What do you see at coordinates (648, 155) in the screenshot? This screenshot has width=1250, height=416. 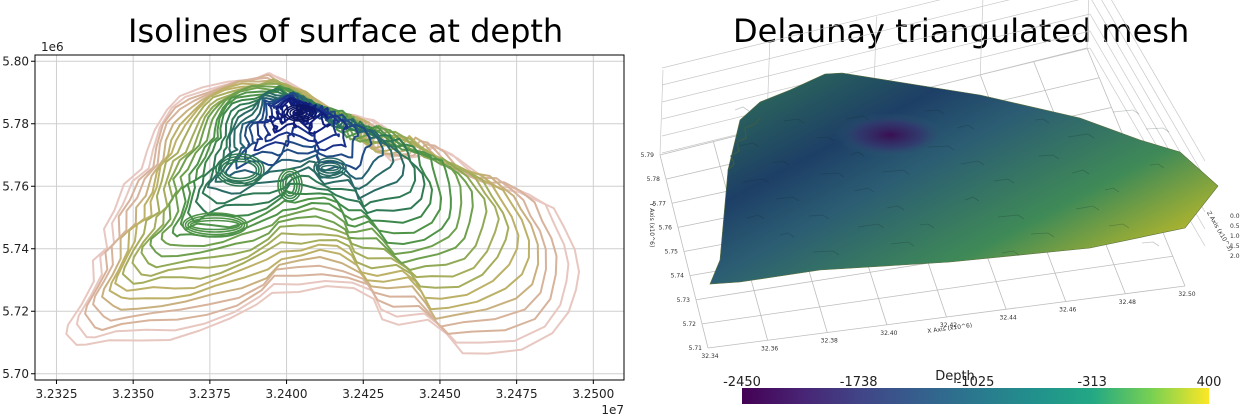 I see `mesh-y-tick-label: 5.79` at bounding box center [648, 155].